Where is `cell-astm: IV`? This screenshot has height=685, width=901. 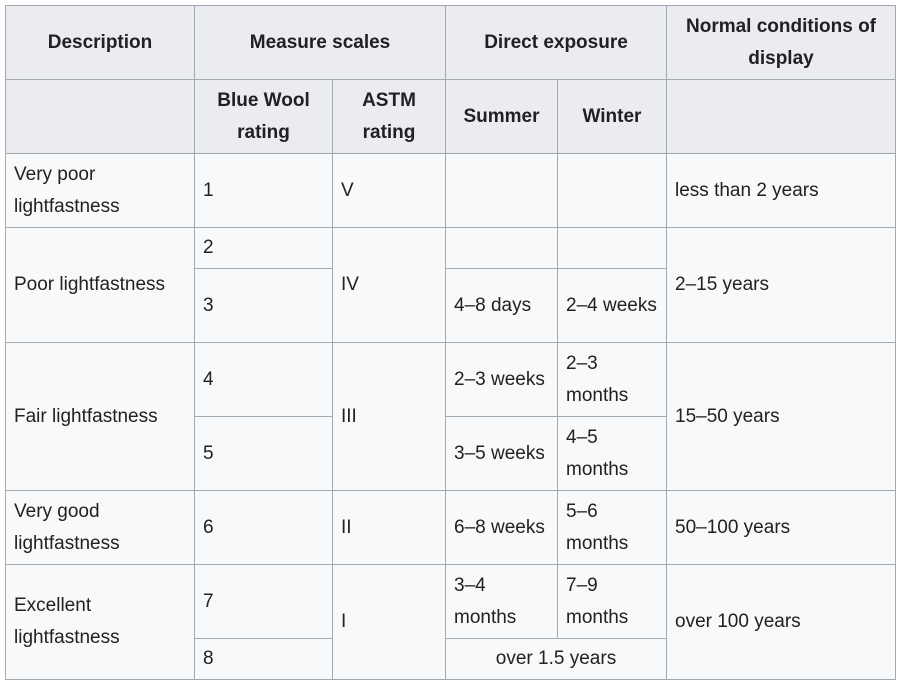
cell-astm: IV is located at coordinates (389, 285).